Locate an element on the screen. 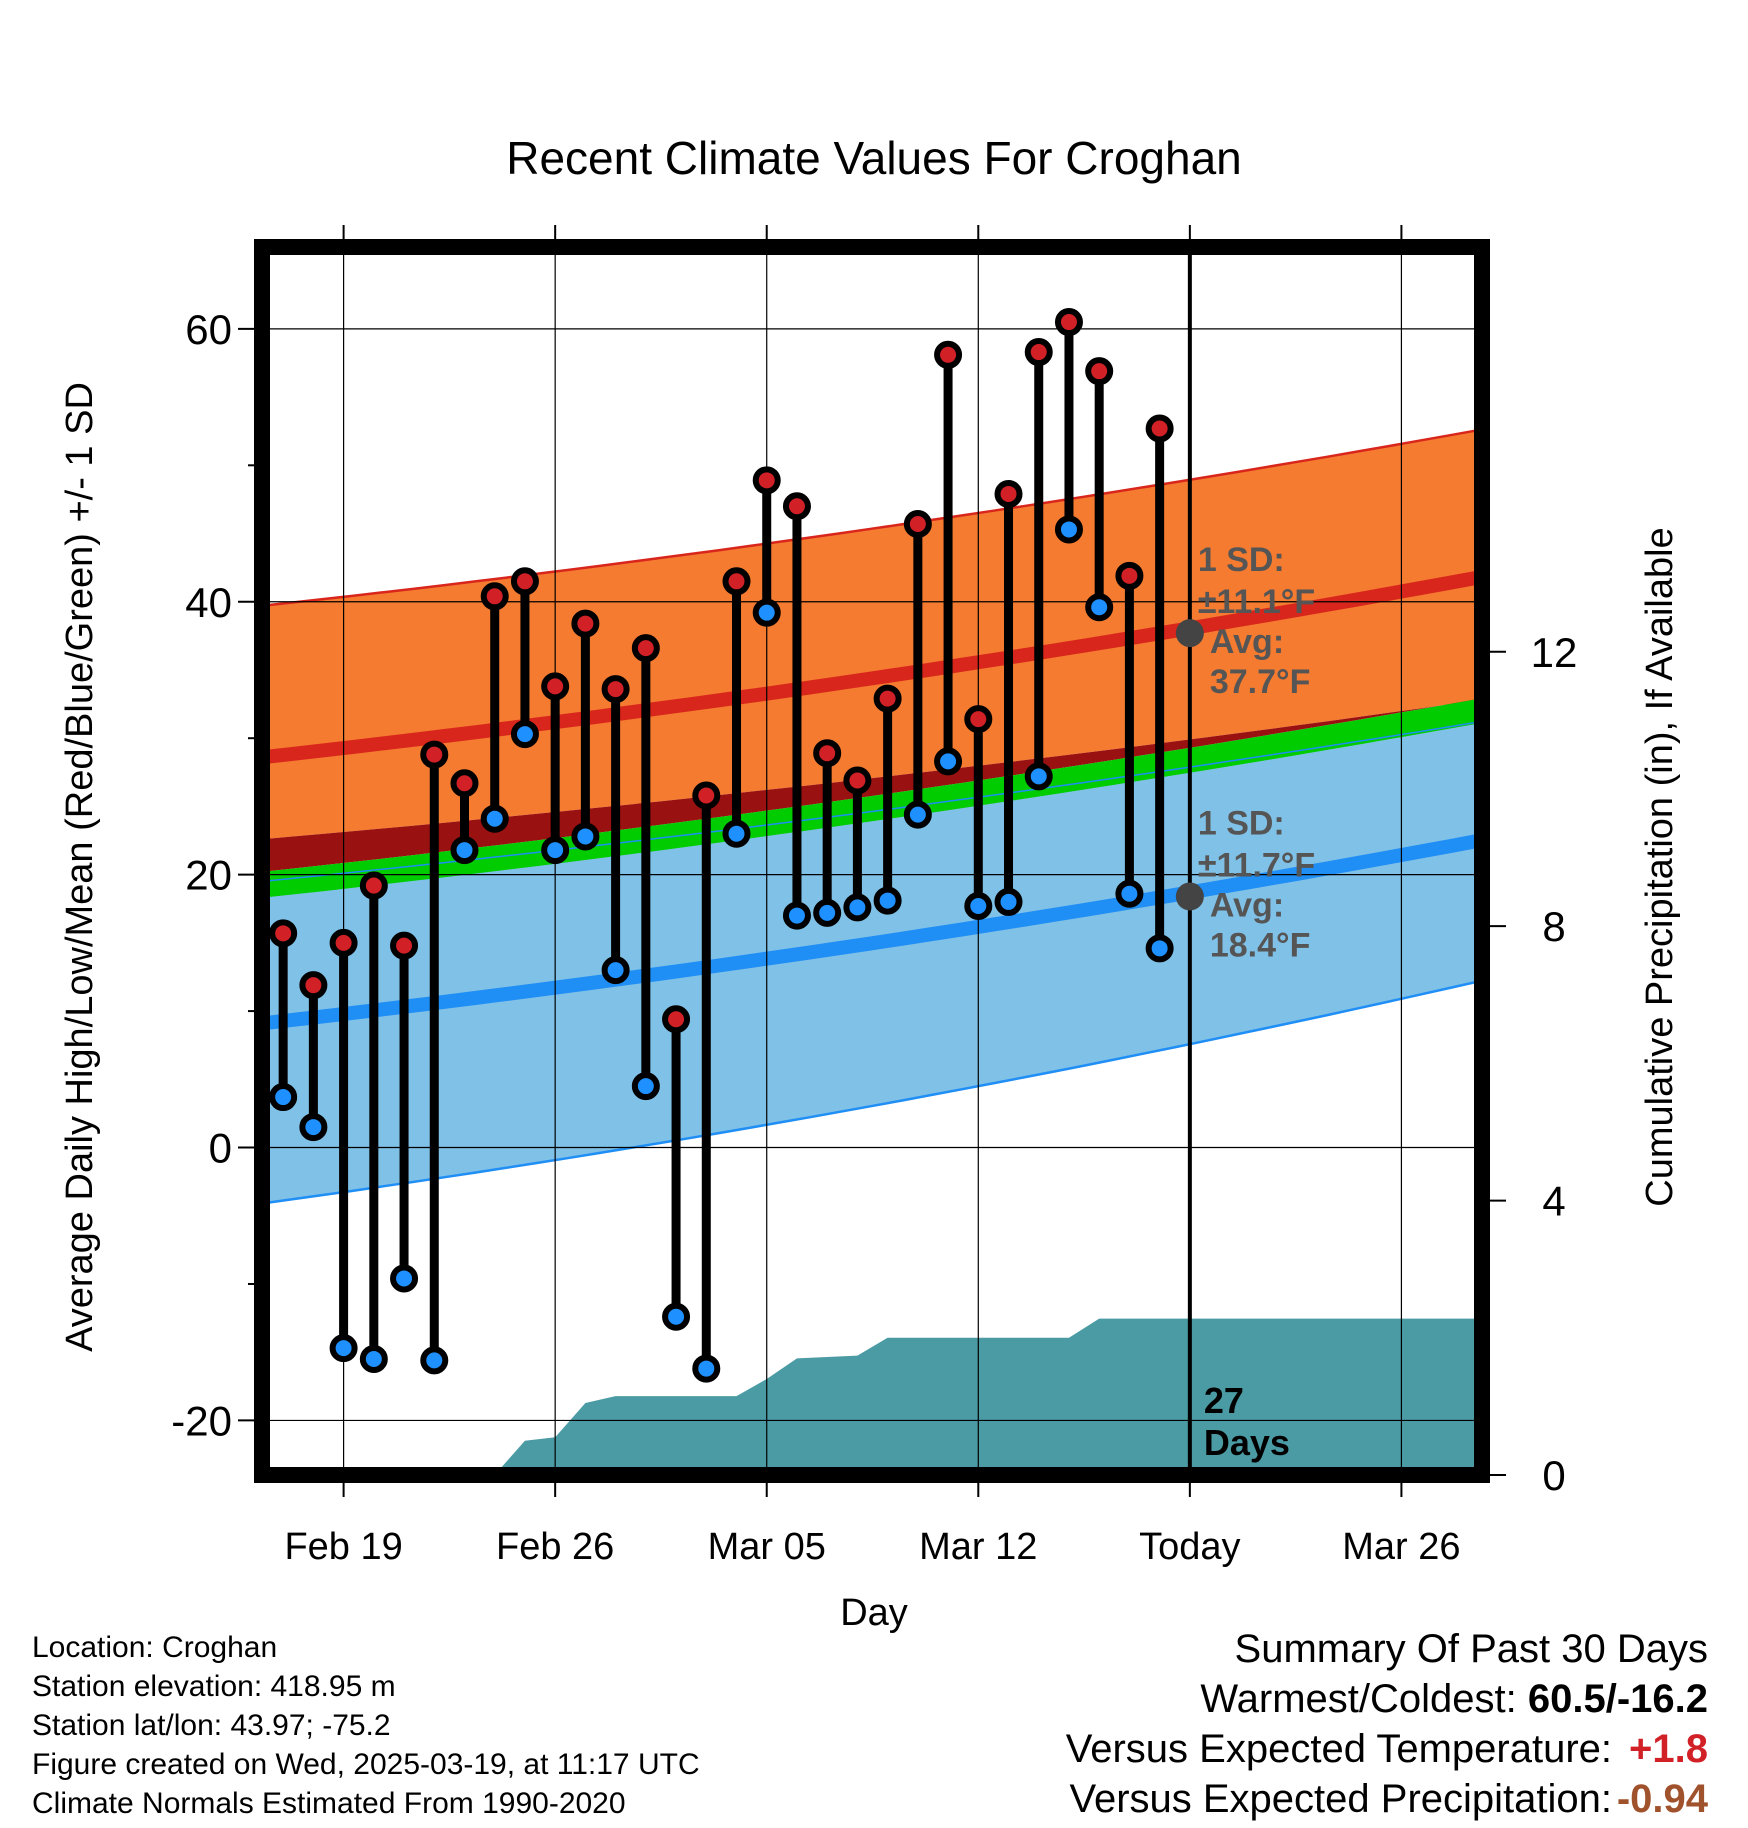 Image resolution: width=1748 pixels, height=1828 pixels. precip-vs-expected-row: Versus Expected Precipitation: -0.94 is located at coordinates (1387, 1799).